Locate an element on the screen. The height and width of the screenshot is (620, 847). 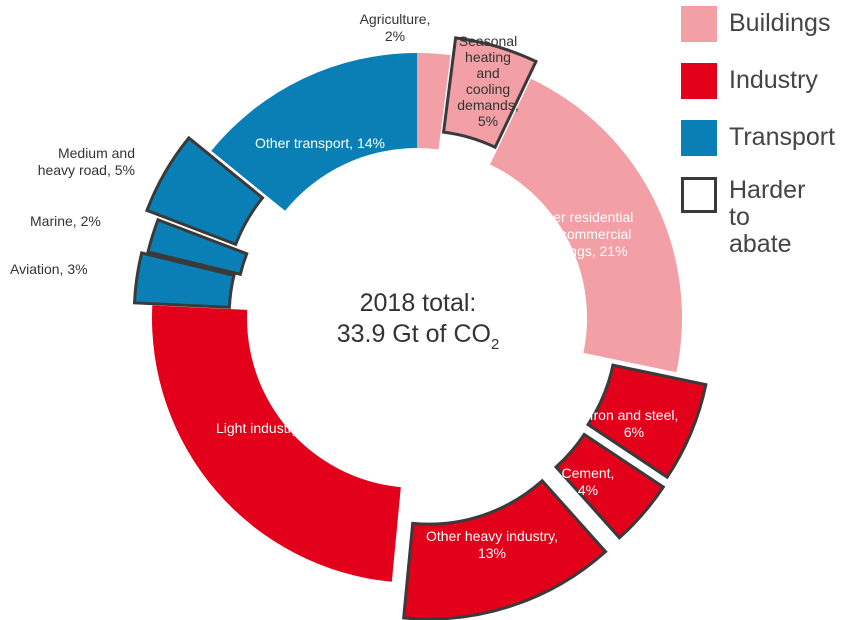
segment-label-9: Marine, 2% is located at coordinates (65, 221).